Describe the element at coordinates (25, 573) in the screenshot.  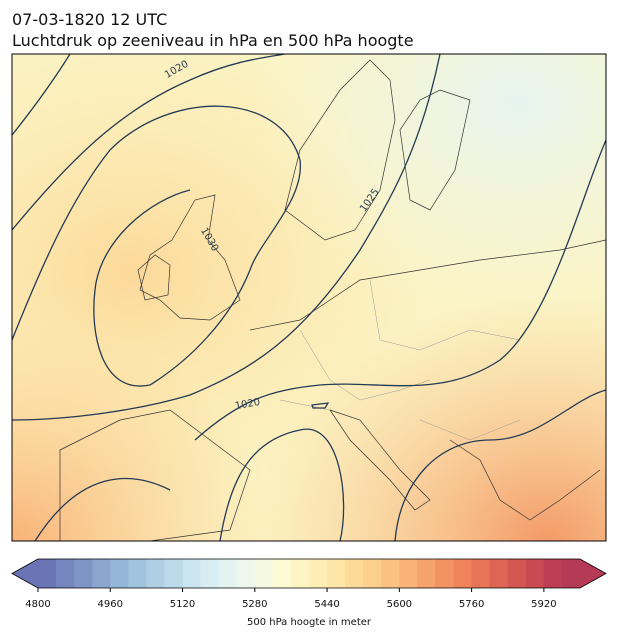
I see `colorbar-extend-low` at that location.